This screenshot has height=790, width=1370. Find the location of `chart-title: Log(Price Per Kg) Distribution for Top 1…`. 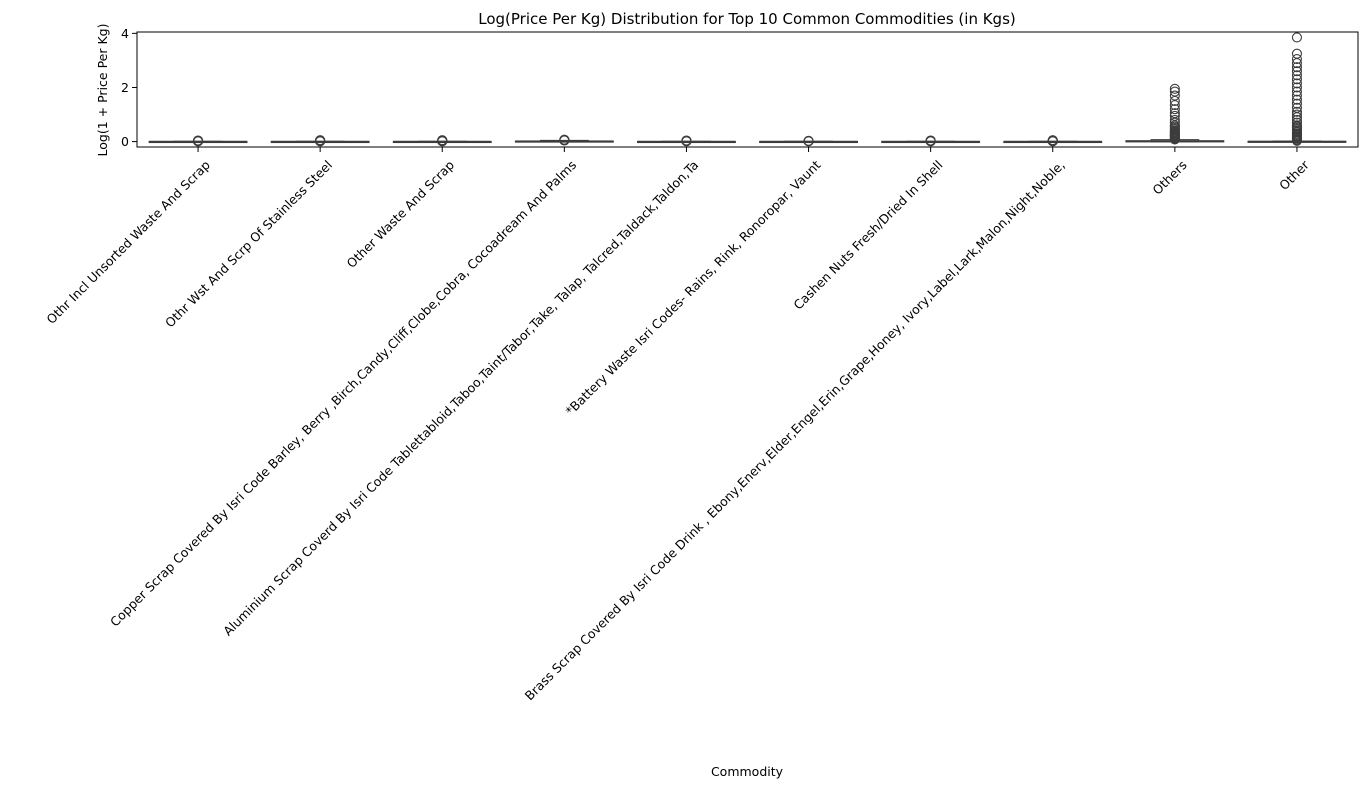

chart-title: Log(Price Per Kg) Distribution for Top 1… is located at coordinates (747, 19).